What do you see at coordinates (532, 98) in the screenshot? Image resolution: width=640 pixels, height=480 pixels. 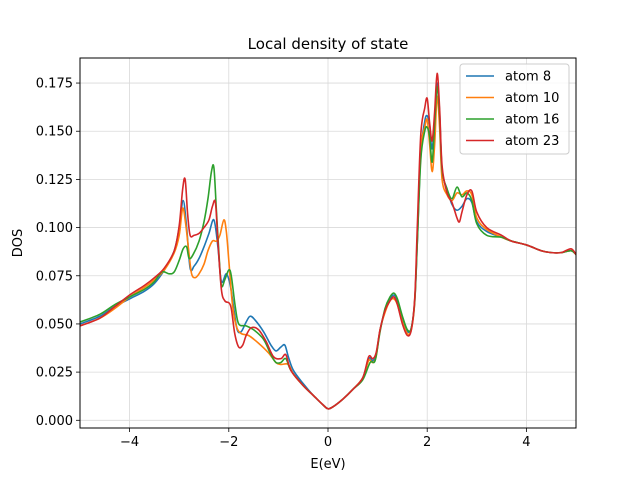 I see `legend-label: atom 10` at bounding box center [532, 98].